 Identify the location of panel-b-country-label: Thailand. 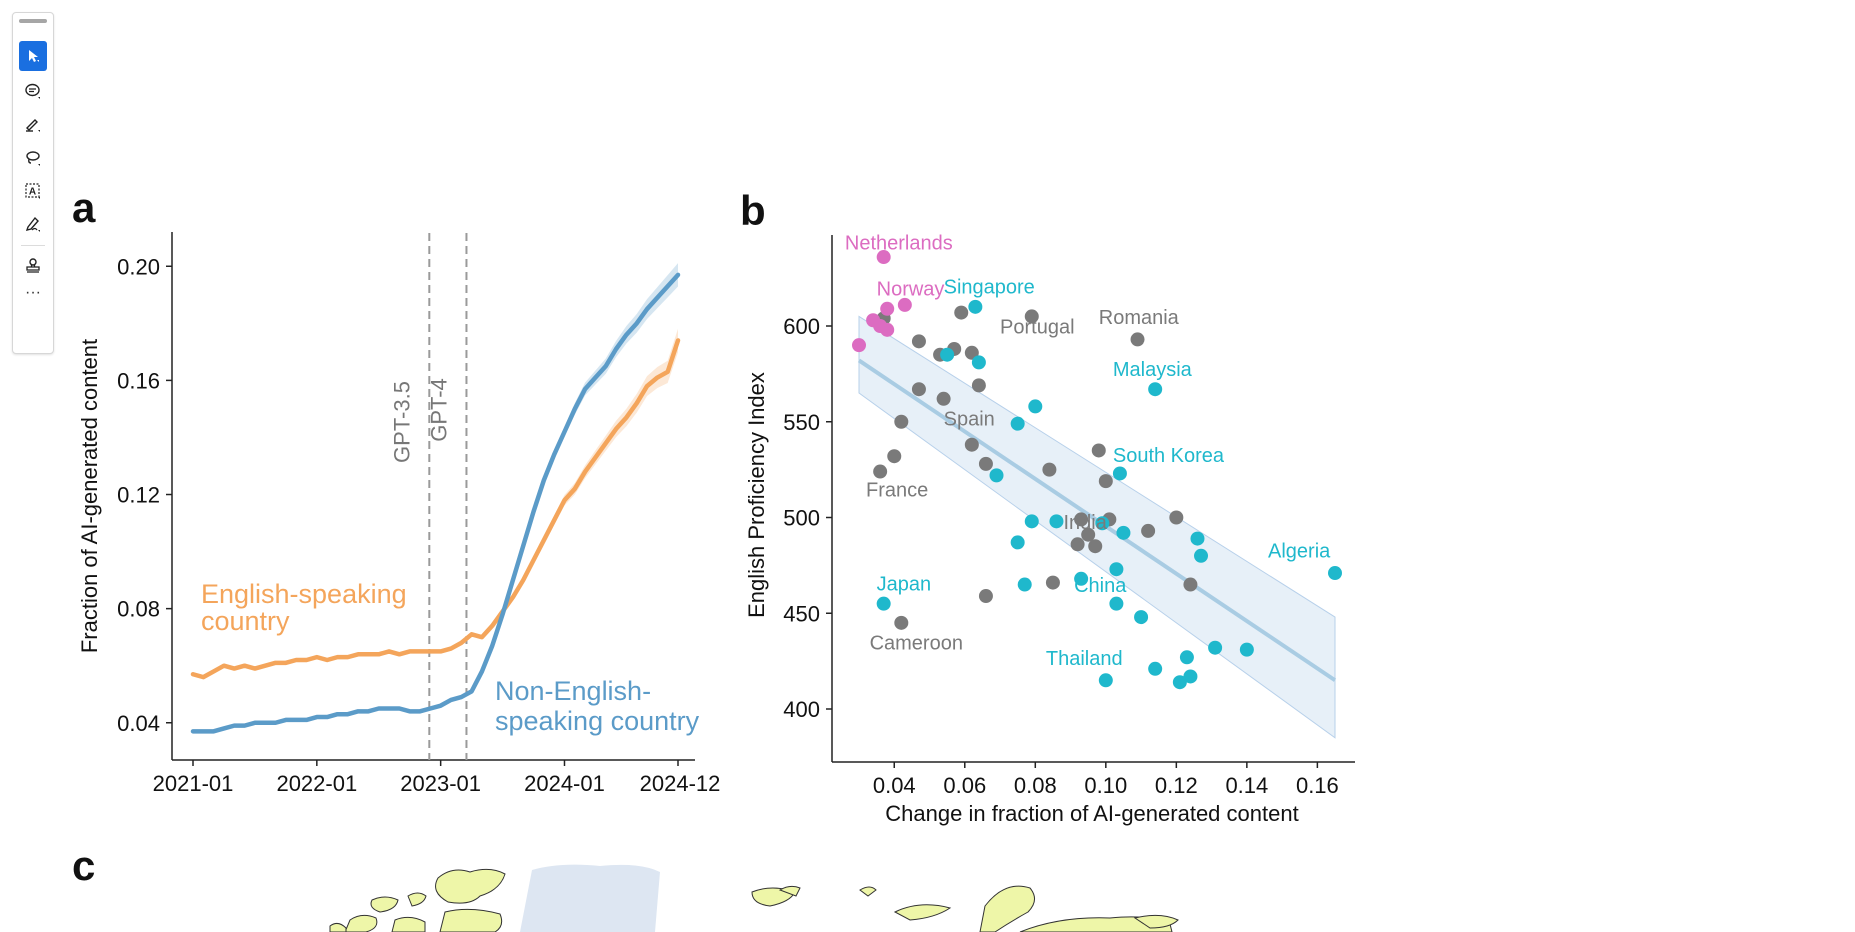
(1084, 659).